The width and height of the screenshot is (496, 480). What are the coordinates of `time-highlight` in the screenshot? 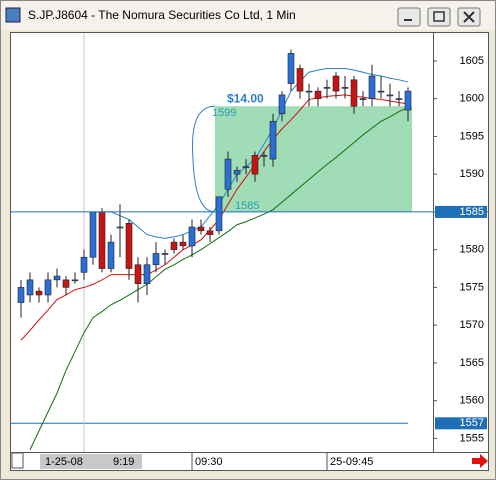 It's located at (91, 461).